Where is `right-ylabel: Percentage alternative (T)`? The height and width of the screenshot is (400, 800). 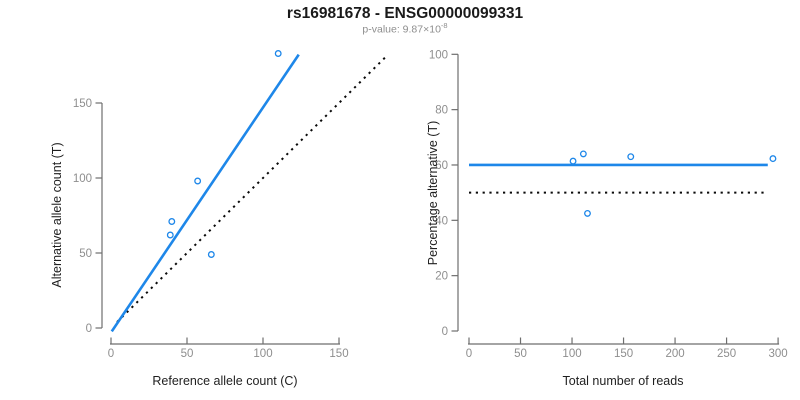
right-ylabel: Percentage alternative (T) is located at coordinates (433, 193).